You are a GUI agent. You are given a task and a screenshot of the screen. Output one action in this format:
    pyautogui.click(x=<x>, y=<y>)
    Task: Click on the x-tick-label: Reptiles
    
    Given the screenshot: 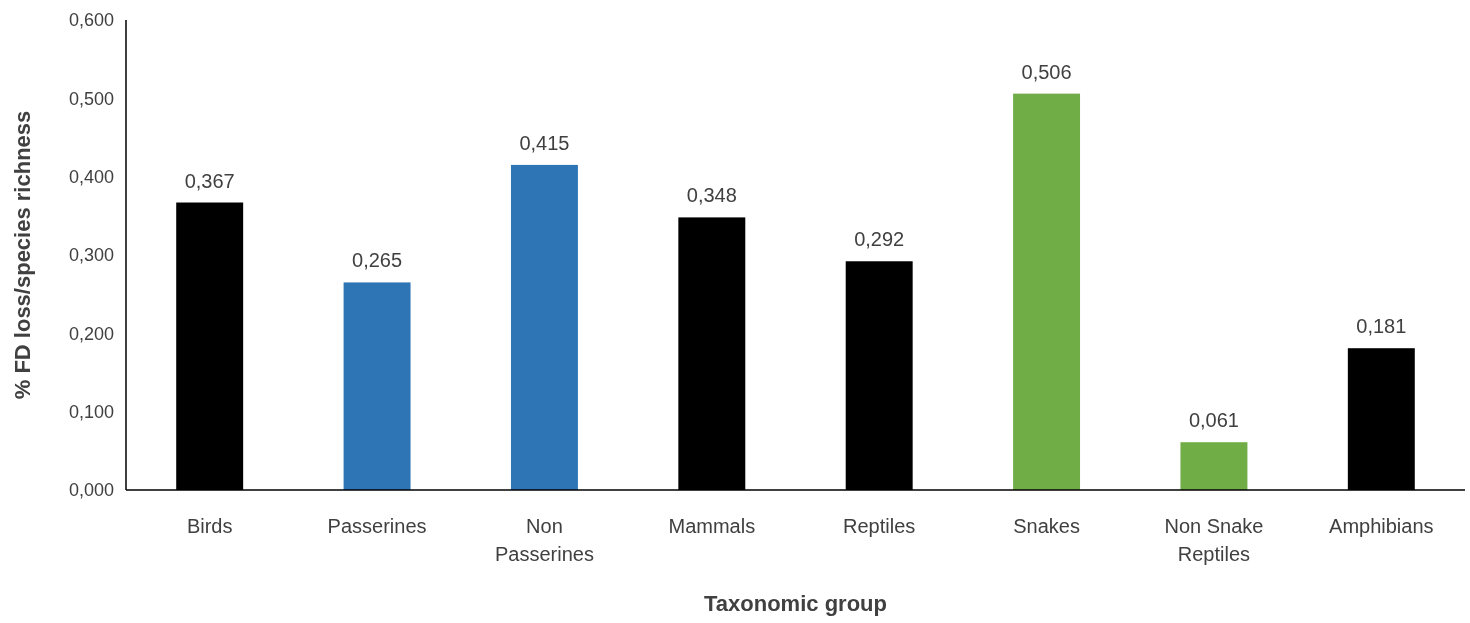 What is the action you would take?
    pyautogui.click(x=879, y=526)
    